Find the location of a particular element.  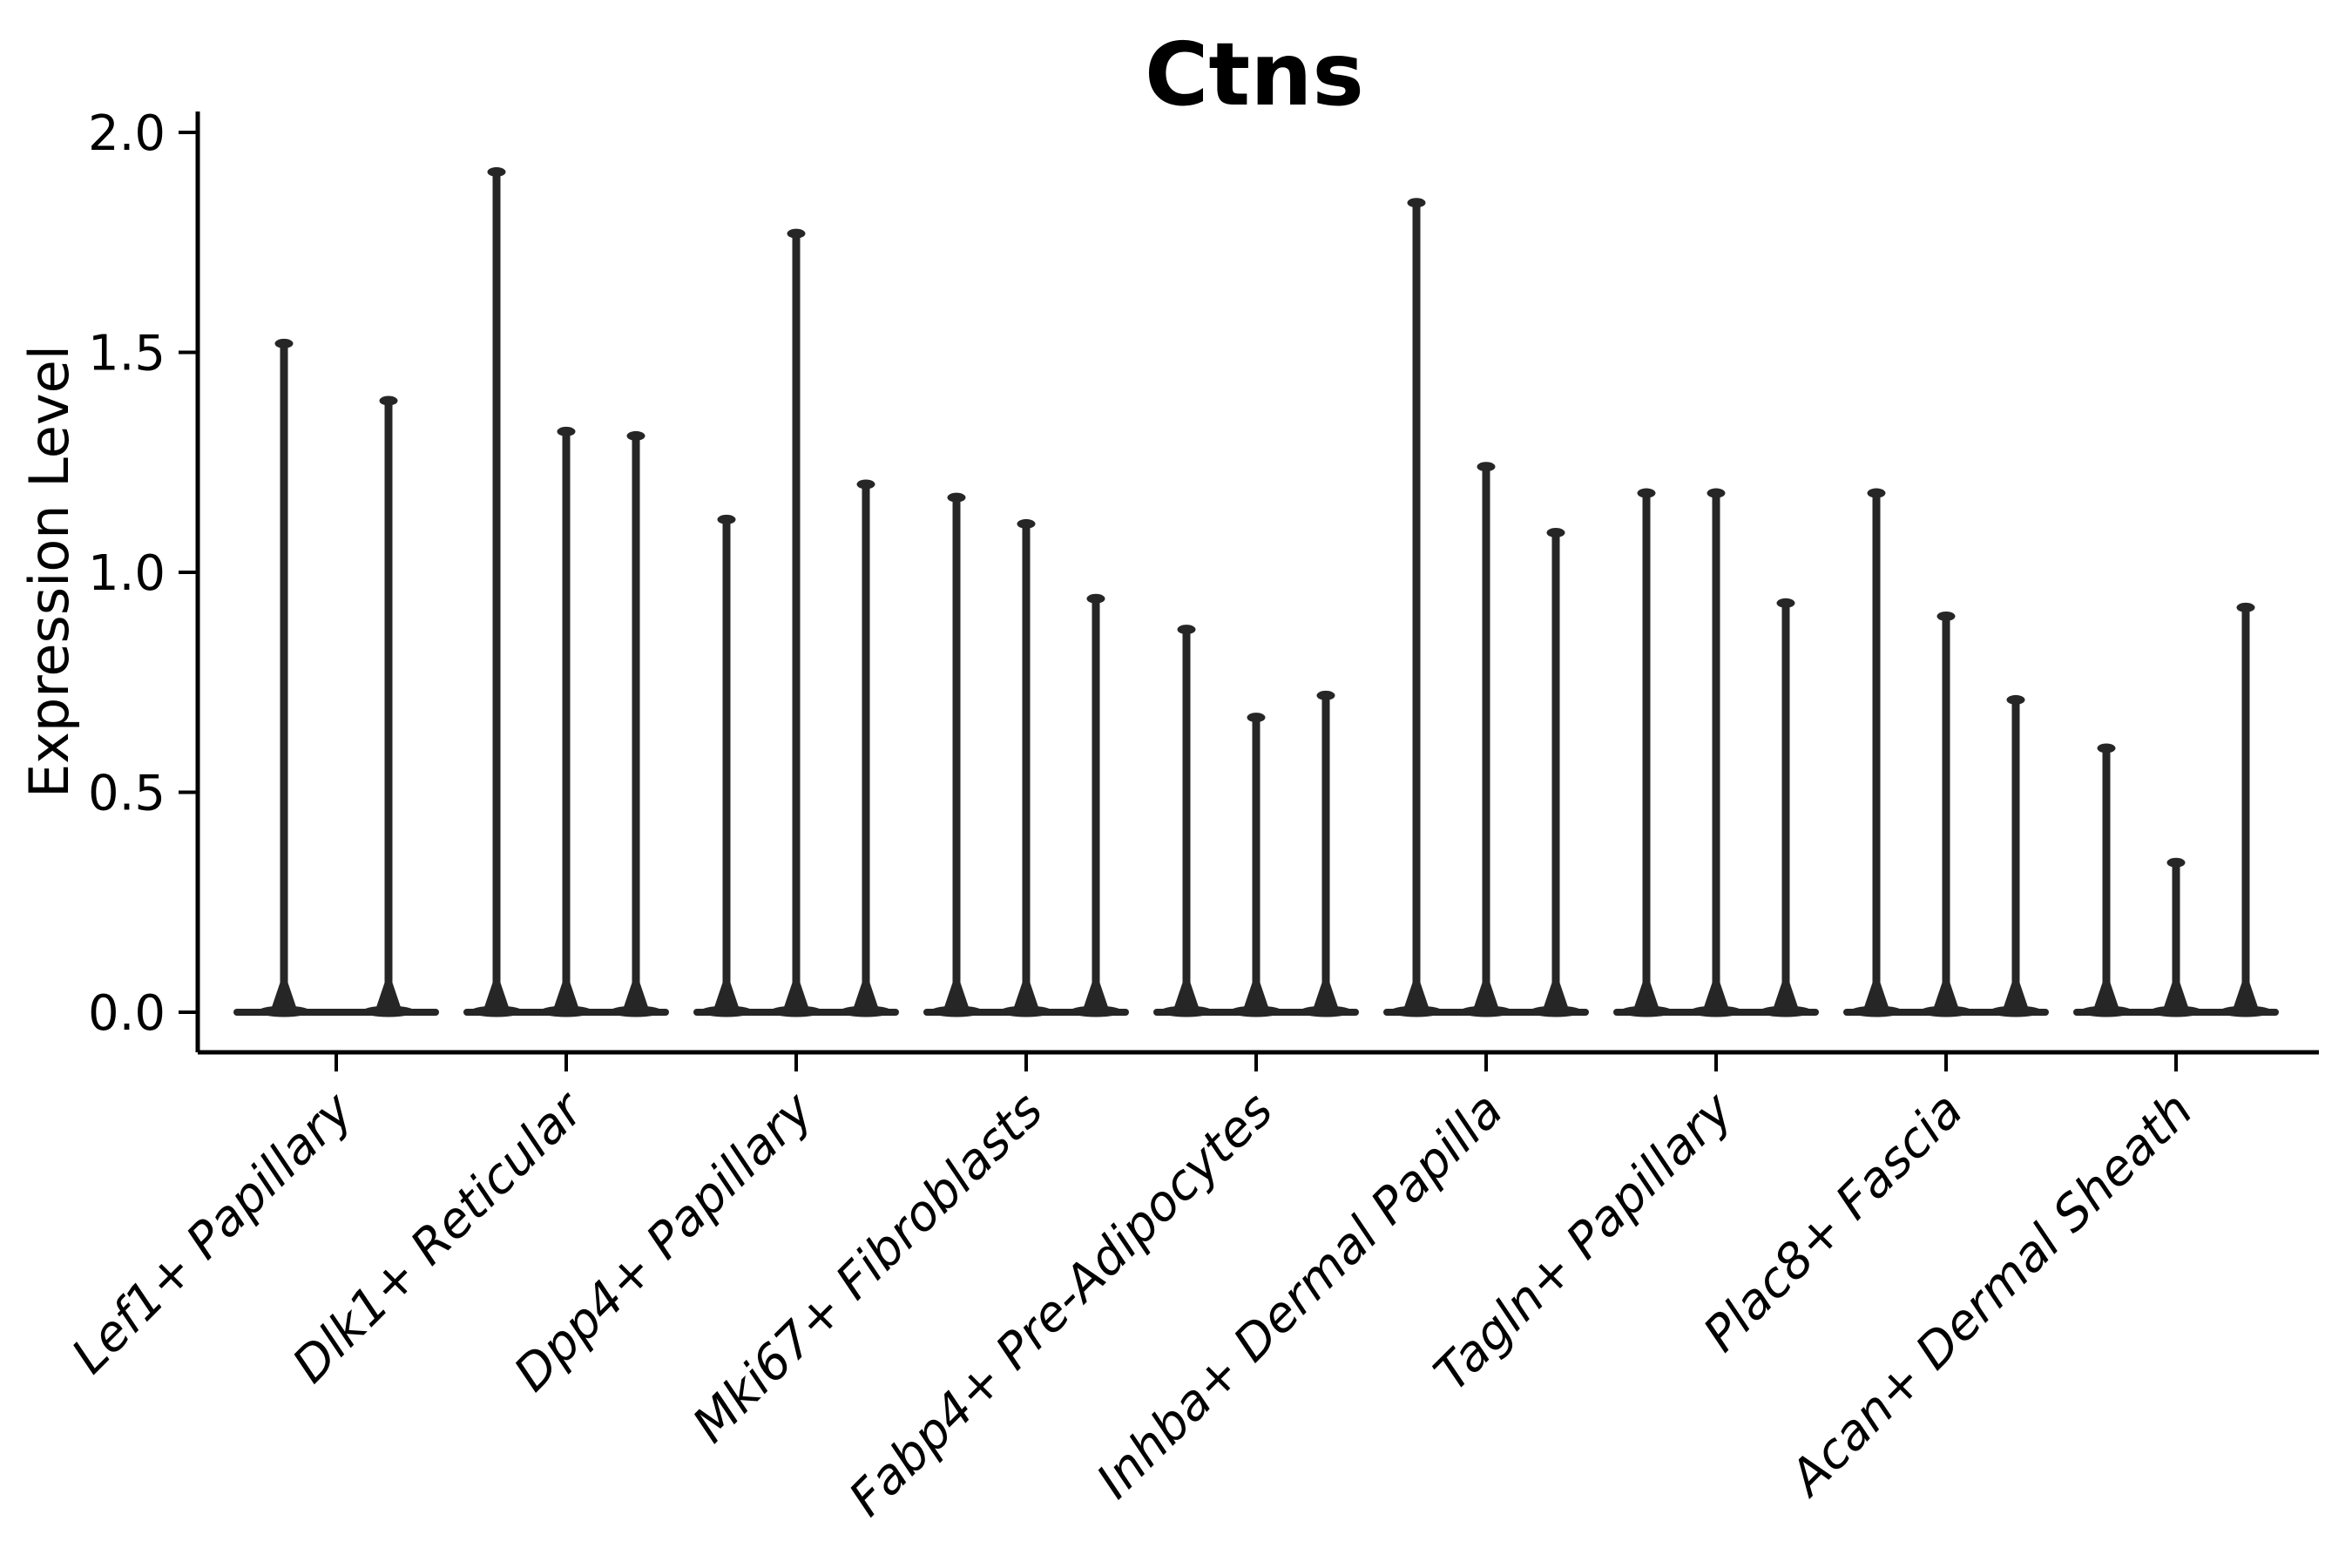

y-tick-label: 1.0 is located at coordinates (127, 574).